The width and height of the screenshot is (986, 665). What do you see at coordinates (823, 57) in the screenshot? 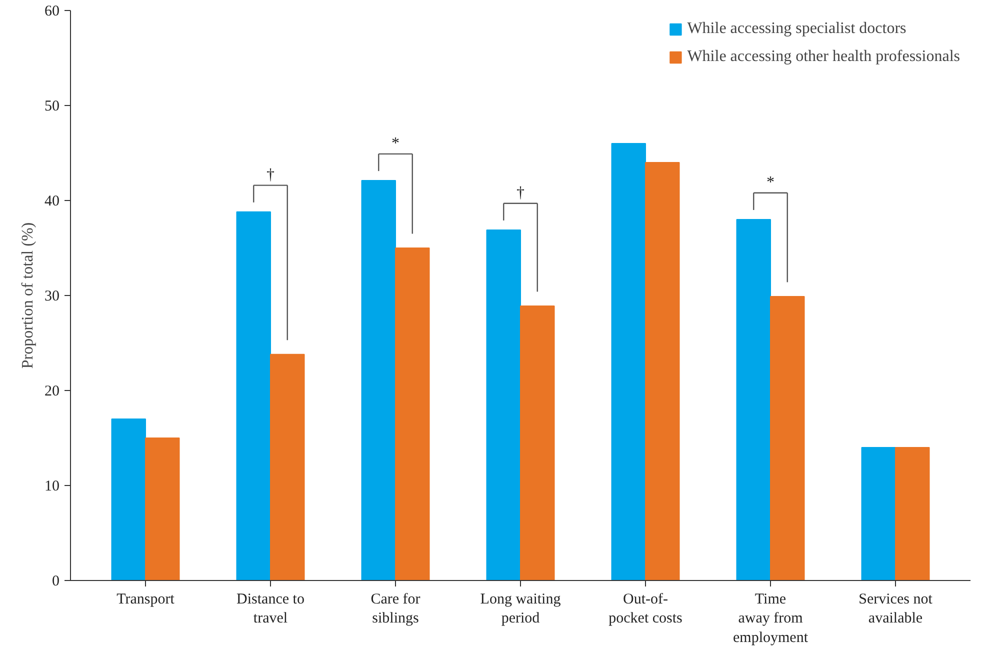
I see `legend-label: While accessing other health professionals` at bounding box center [823, 57].